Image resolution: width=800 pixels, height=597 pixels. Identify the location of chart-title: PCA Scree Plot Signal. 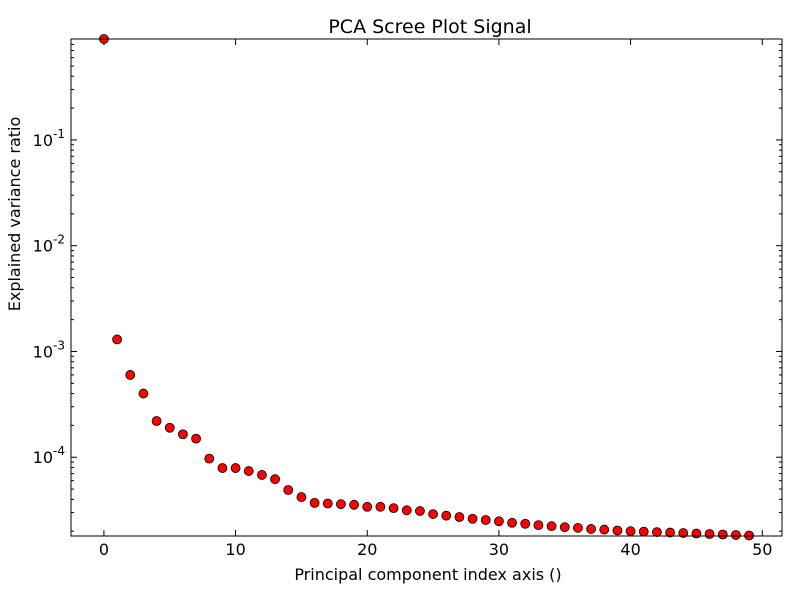
(429, 27).